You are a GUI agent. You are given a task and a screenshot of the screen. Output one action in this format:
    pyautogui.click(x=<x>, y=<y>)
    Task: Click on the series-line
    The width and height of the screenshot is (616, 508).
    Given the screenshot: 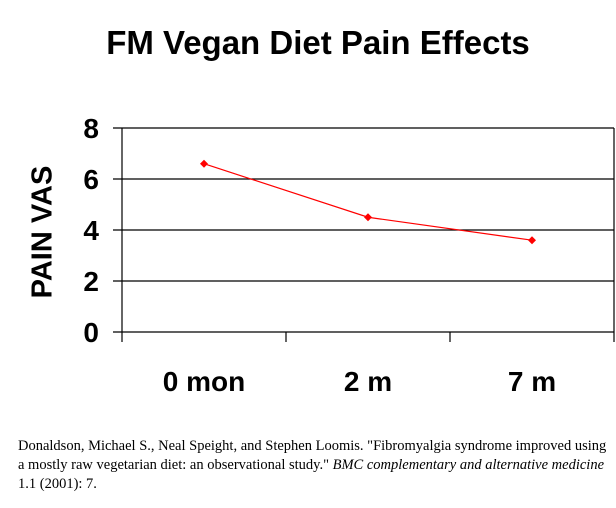 What is the action you would take?
    pyautogui.click(x=368, y=202)
    